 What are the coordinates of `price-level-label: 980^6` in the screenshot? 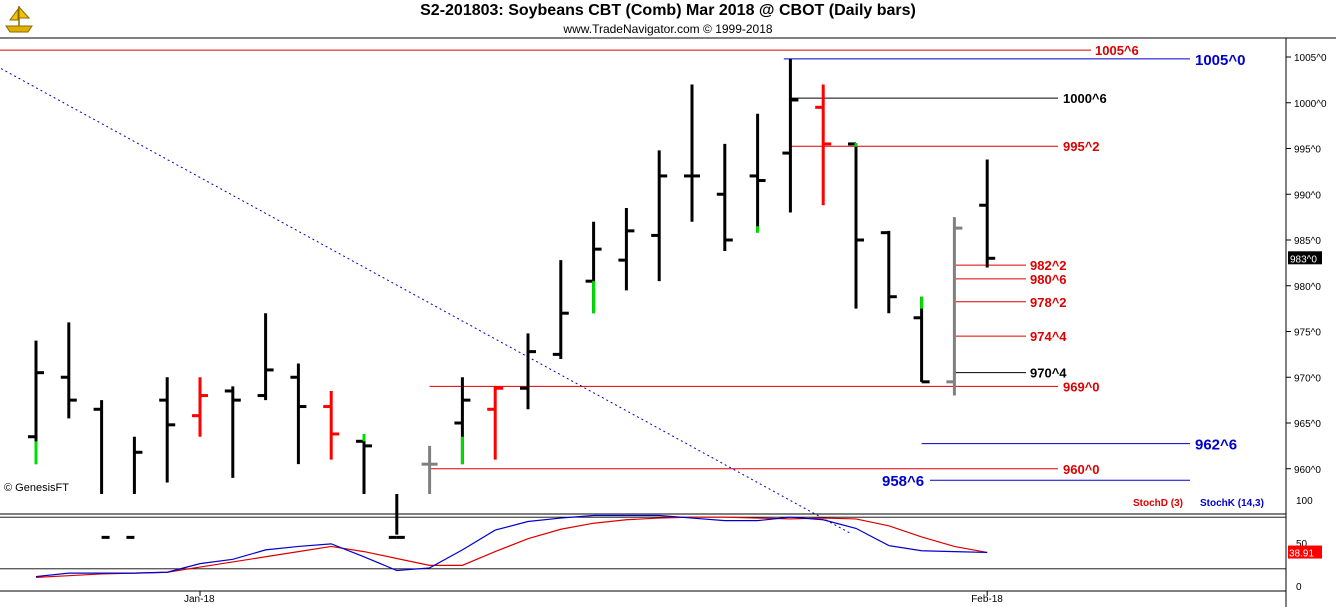 It's located at (1048, 279).